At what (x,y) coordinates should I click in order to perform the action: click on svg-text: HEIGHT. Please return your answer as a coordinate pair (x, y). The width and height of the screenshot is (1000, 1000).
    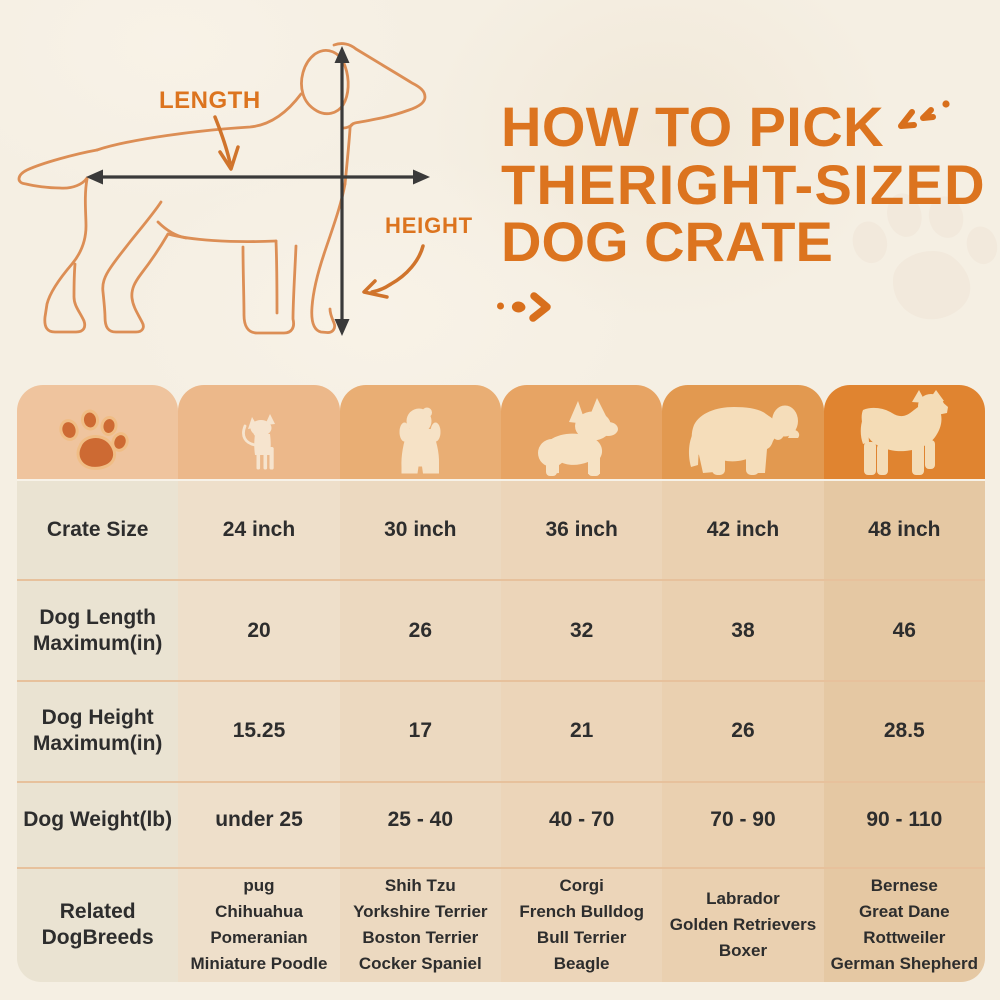
    Looking at the image, I should click on (429, 225).